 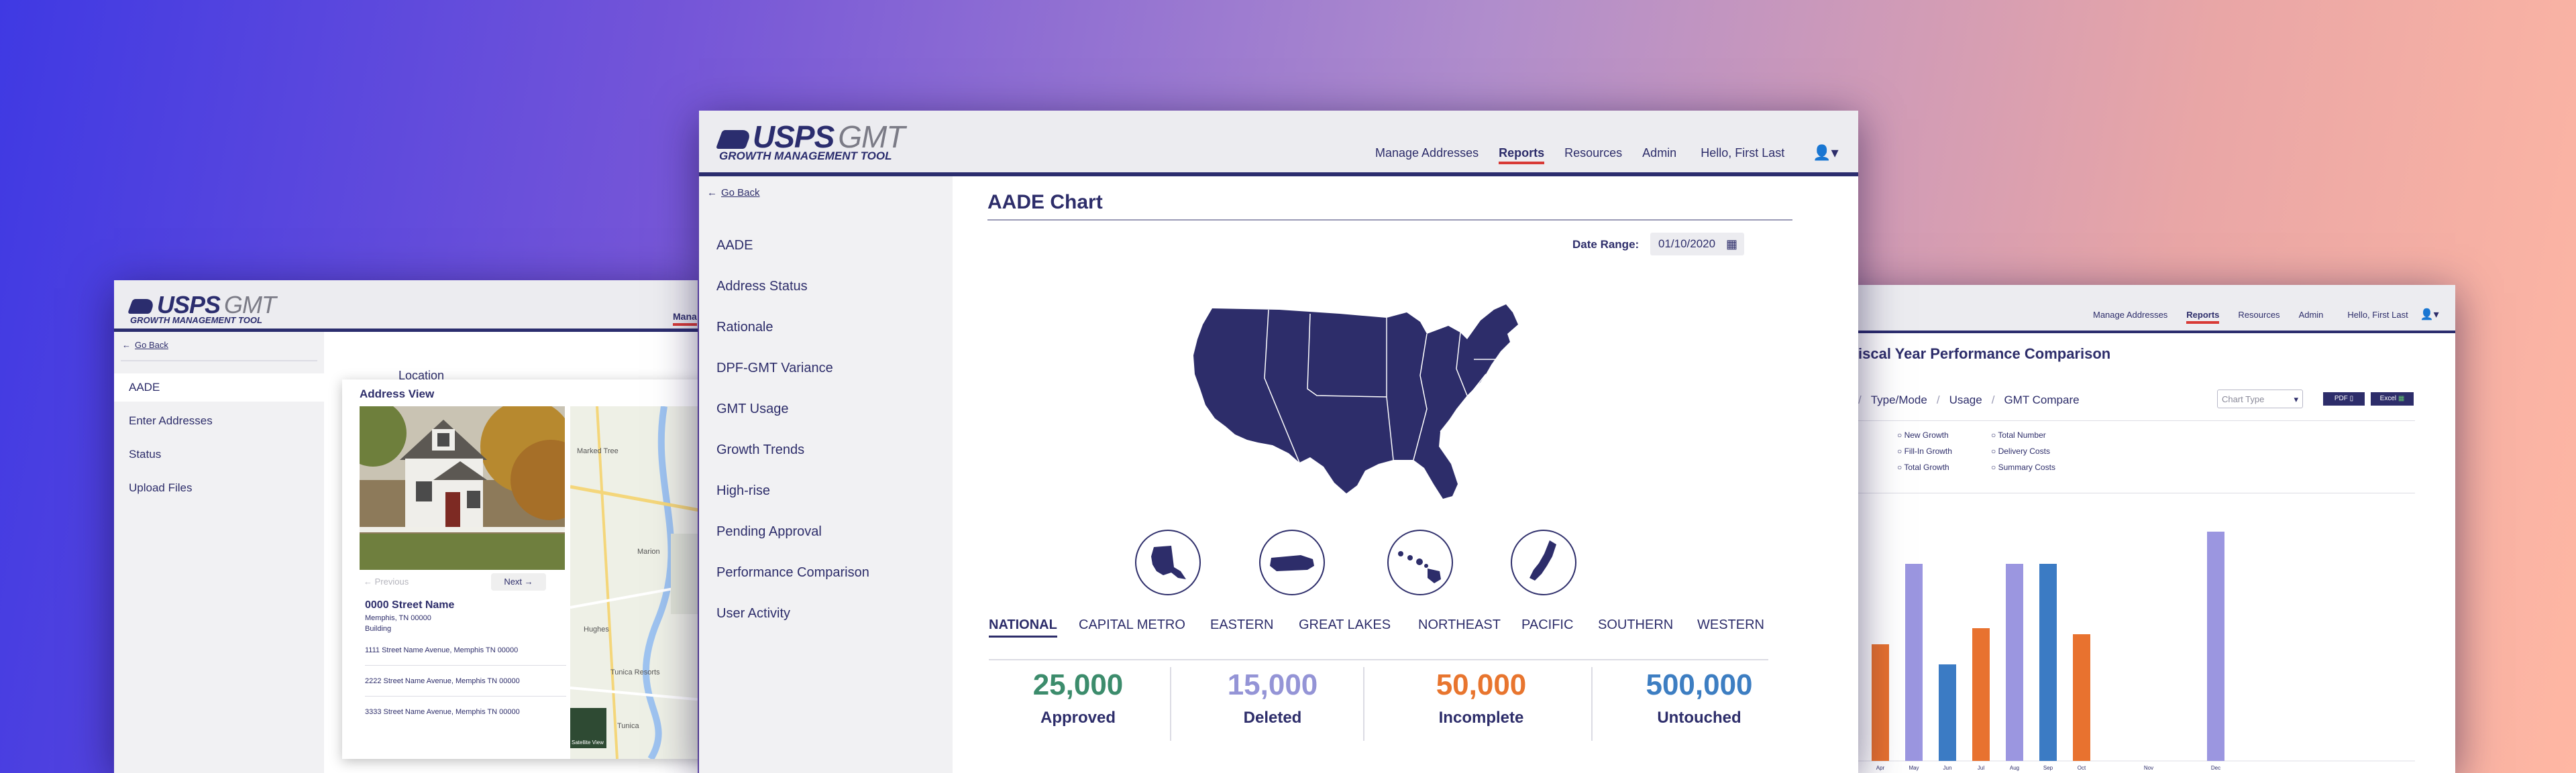 I want to click on next-button: Next →, so click(x=518, y=582).